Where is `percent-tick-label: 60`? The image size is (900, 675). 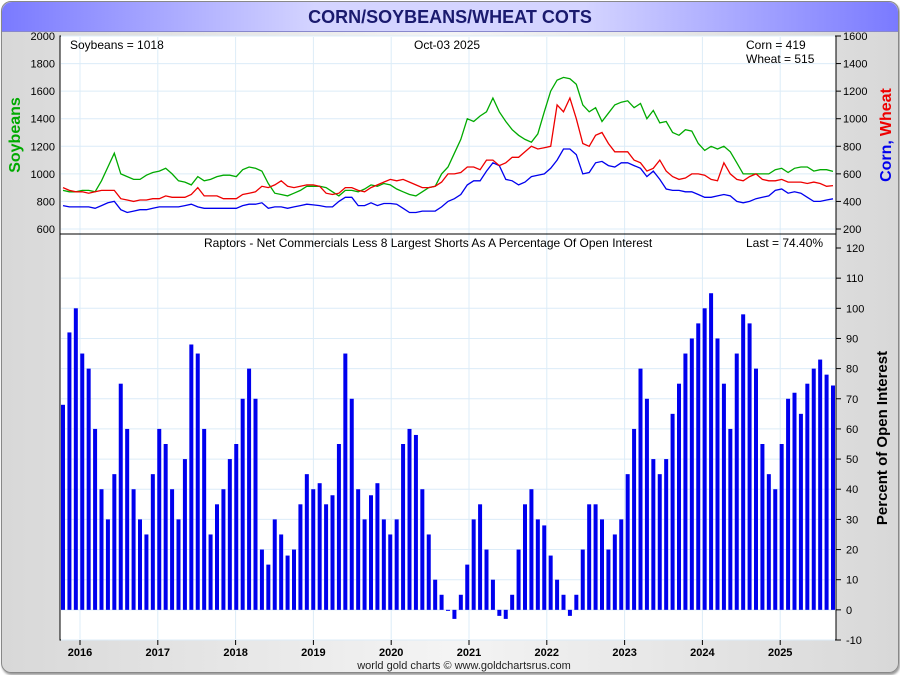 percent-tick-label: 60 is located at coordinates (852, 430).